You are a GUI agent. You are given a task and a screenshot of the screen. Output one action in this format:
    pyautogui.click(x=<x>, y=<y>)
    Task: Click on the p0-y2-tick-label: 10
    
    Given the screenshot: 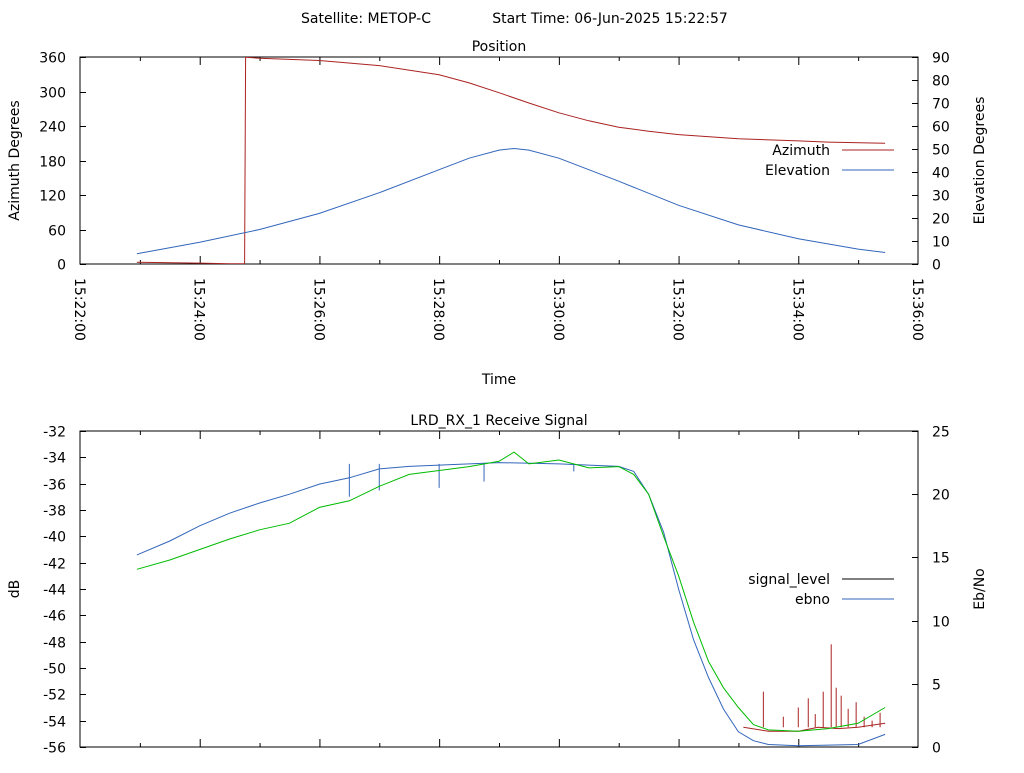 What is the action you would take?
    pyautogui.click(x=941, y=243)
    